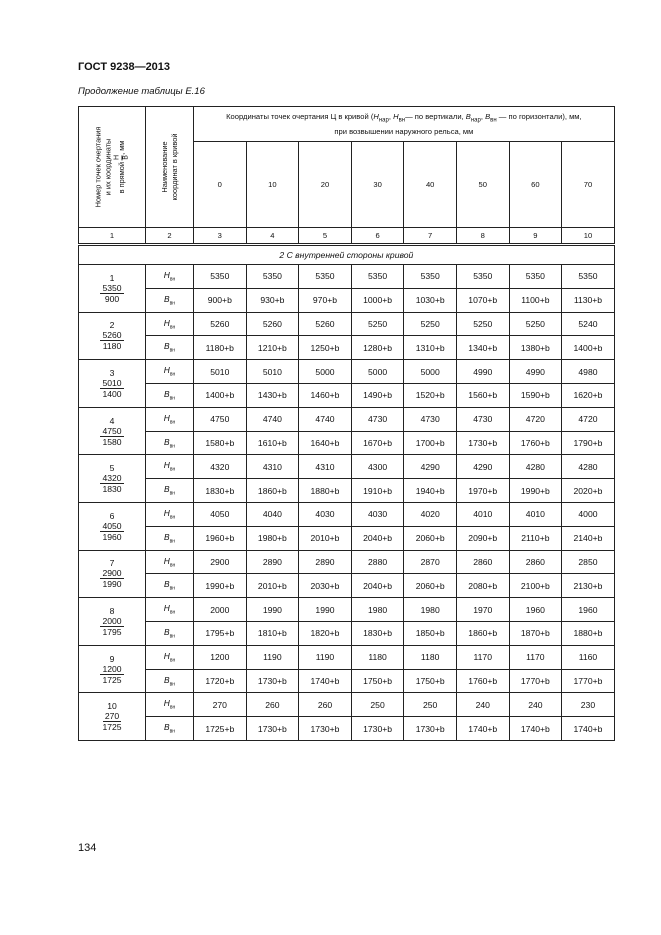  Describe the element at coordinates (124, 67) in the screenshot. I see `document-title: ГОСТ 9238—2013` at that location.